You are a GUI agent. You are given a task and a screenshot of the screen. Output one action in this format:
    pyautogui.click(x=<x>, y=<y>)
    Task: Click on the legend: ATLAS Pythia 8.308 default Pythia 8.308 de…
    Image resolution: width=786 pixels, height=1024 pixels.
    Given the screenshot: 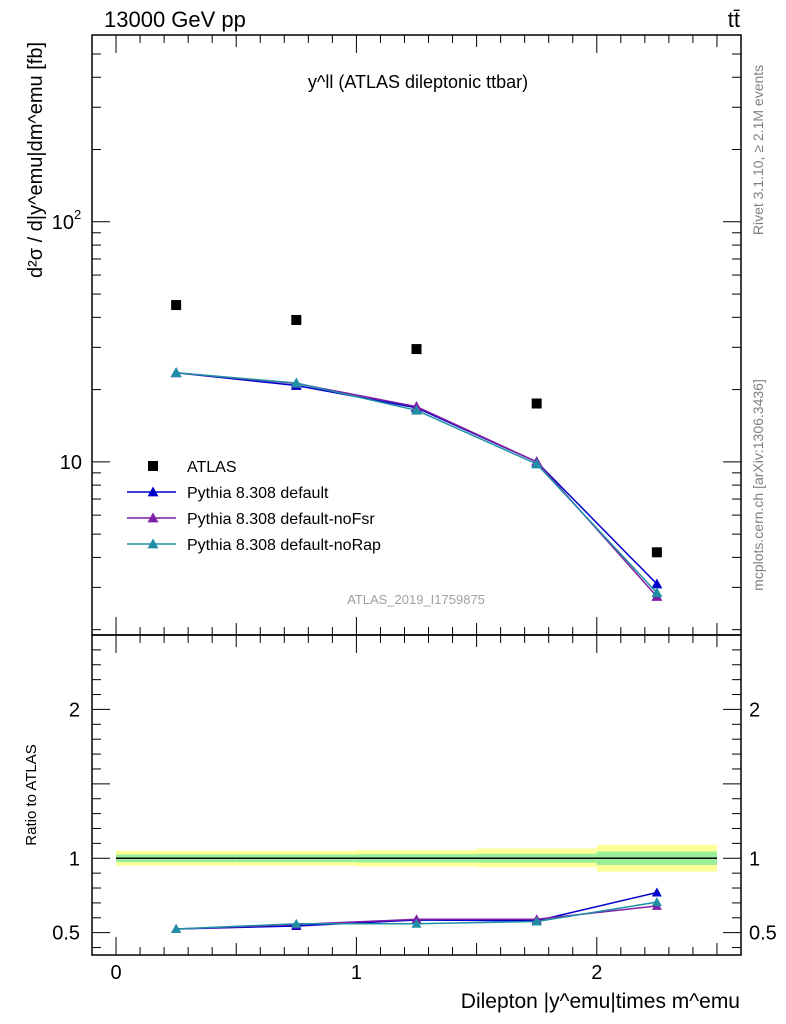 What is the action you would take?
    pyautogui.click(x=254, y=506)
    